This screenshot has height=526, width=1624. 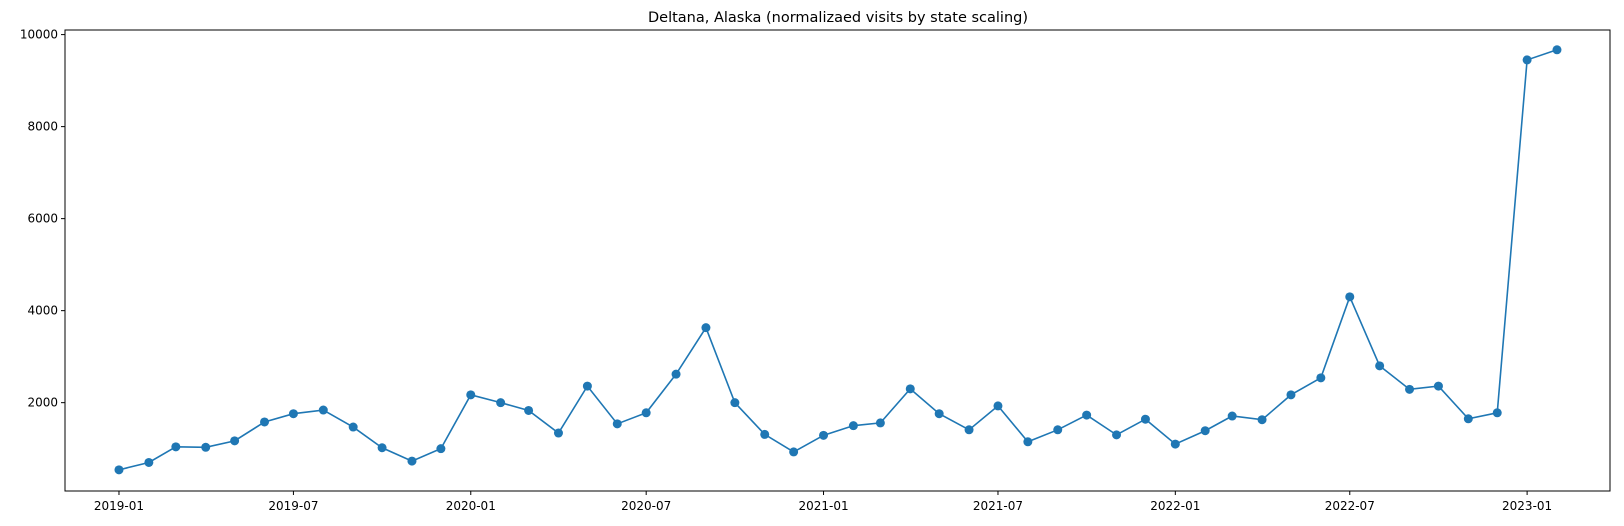 What do you see at coordinates (1350, 506) in the screenshot?
I see `x-tick-label: 2022-07` at bounding box center [1350, 506].